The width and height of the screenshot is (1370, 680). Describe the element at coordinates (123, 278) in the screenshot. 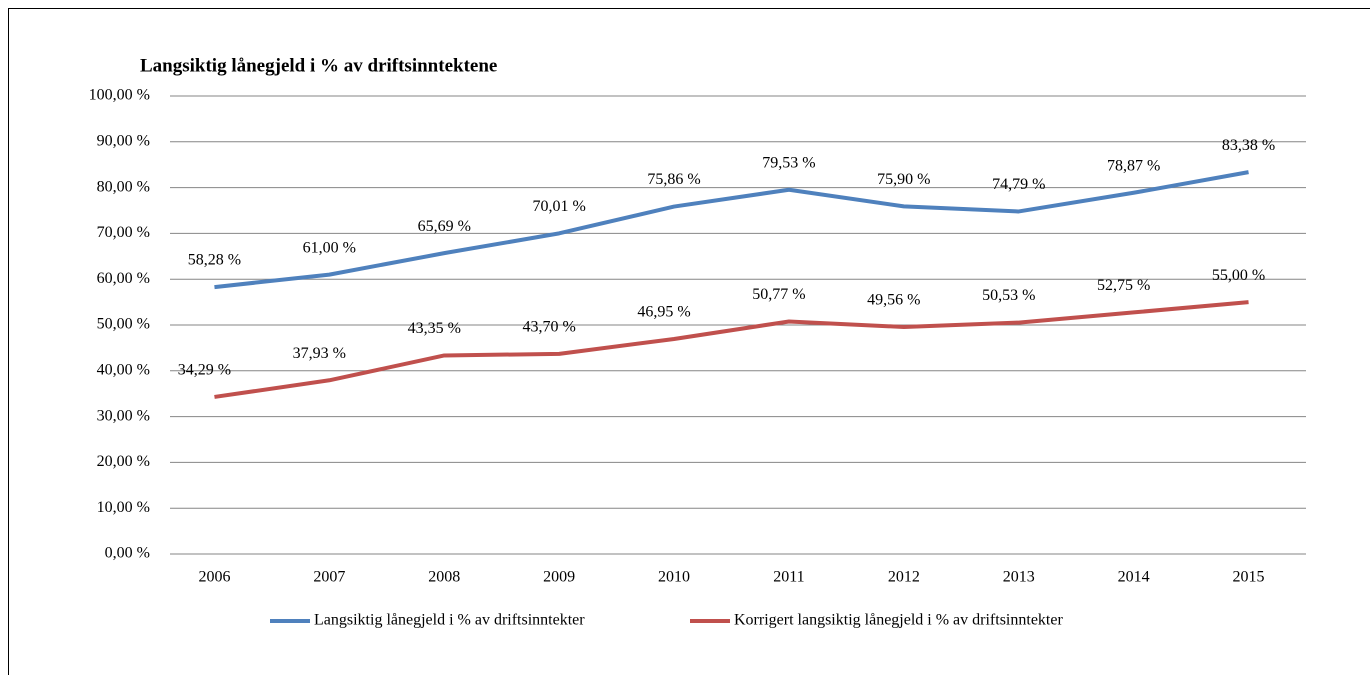

I see `y-tick-label: 60,00 %` at that location.